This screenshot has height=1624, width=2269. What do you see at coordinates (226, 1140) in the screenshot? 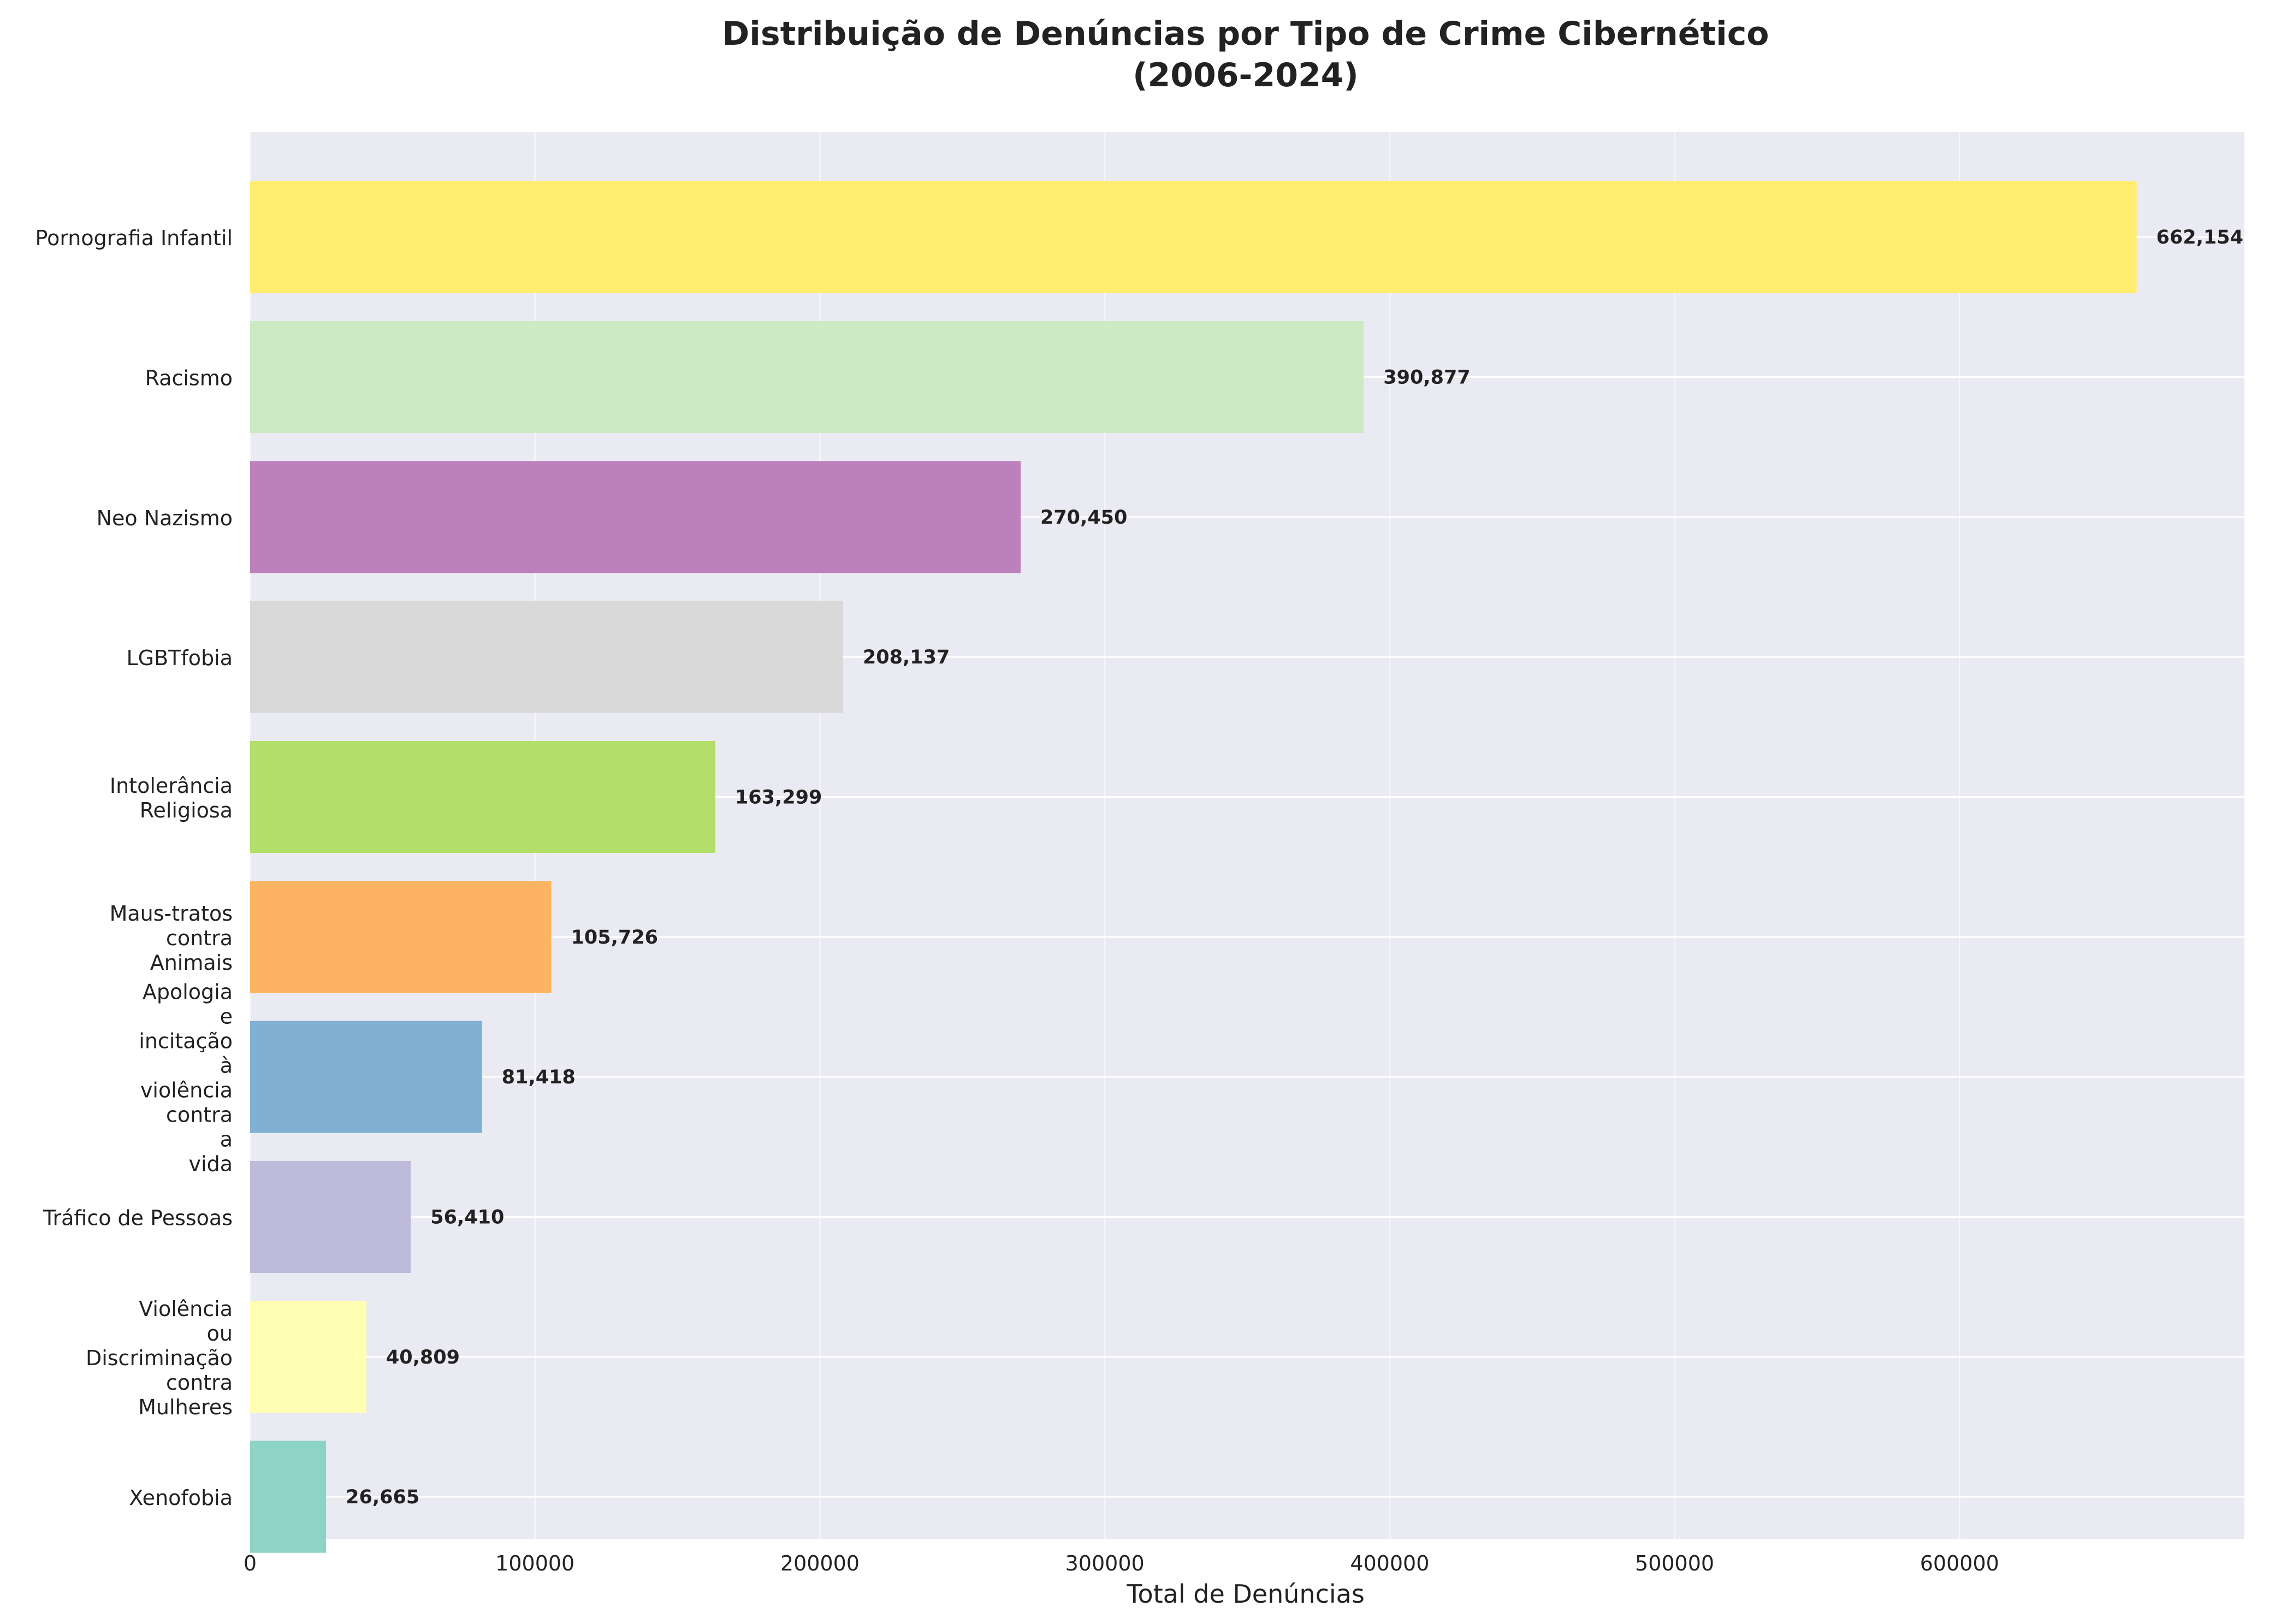
I see `category-label: a` at bounding box center [226, 1140].